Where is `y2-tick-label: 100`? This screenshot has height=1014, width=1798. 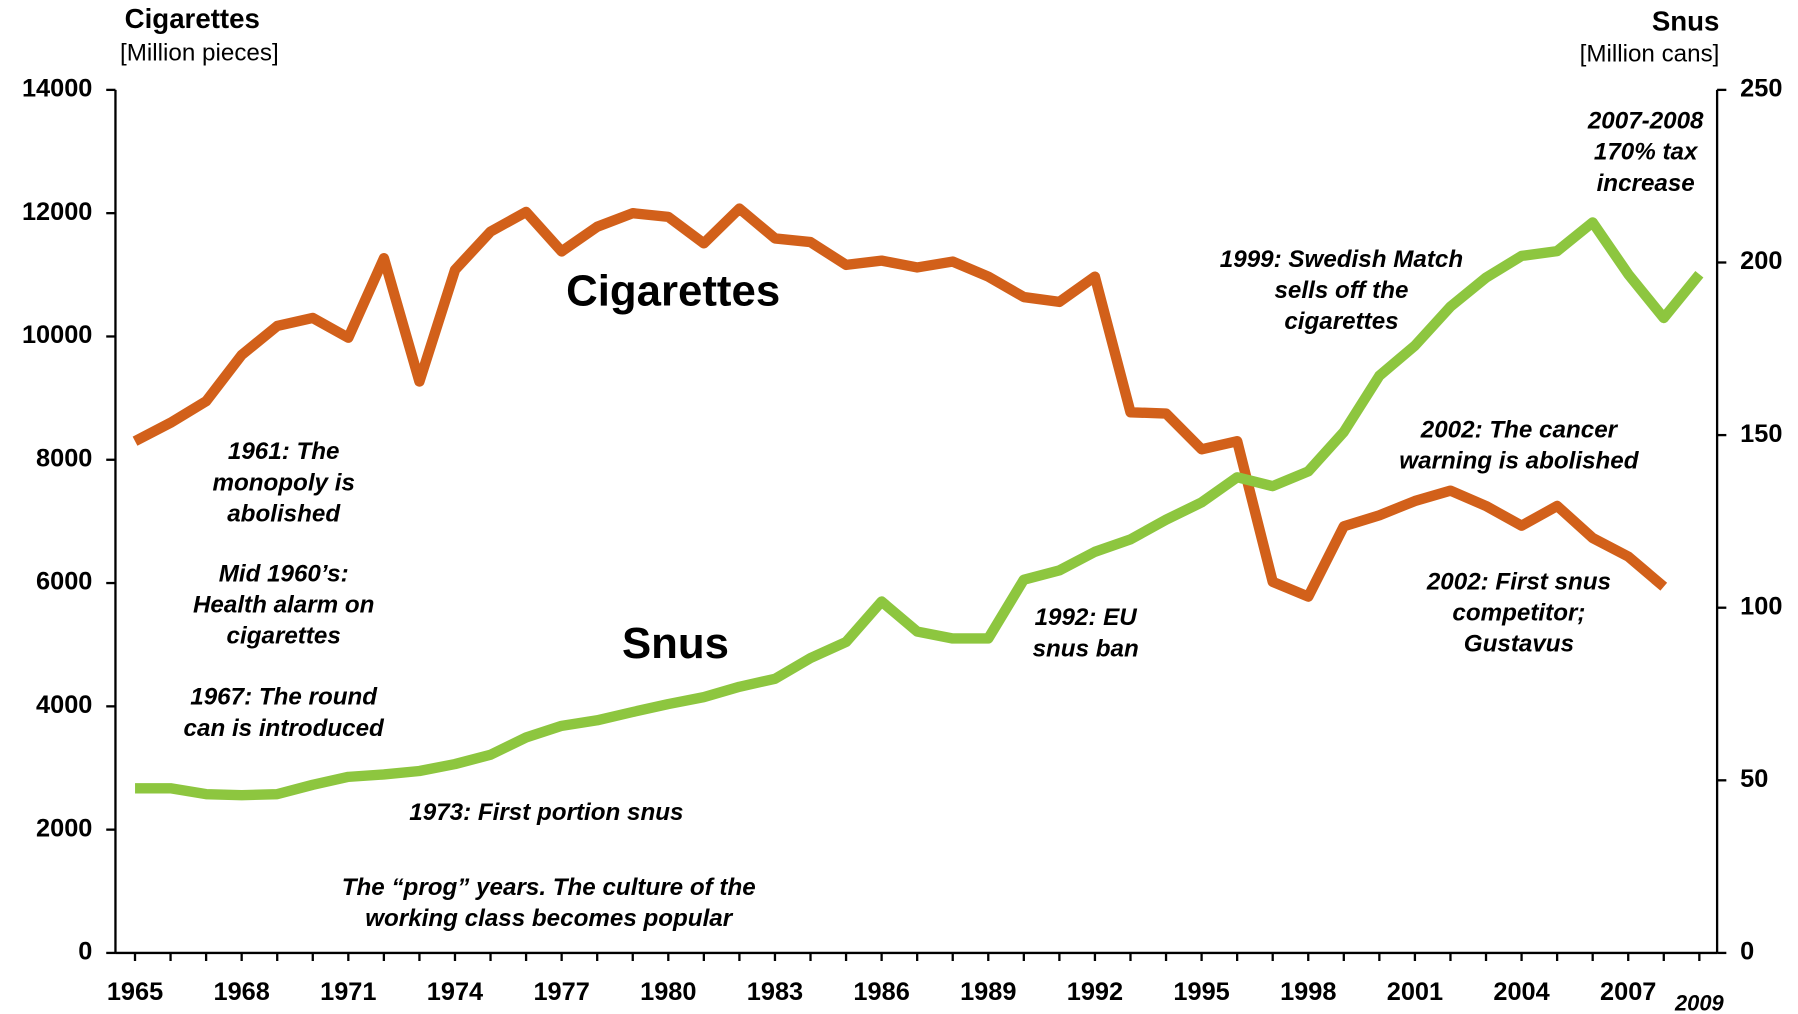 y2-tick-label: 100 is located at coordinates (1761, 606).